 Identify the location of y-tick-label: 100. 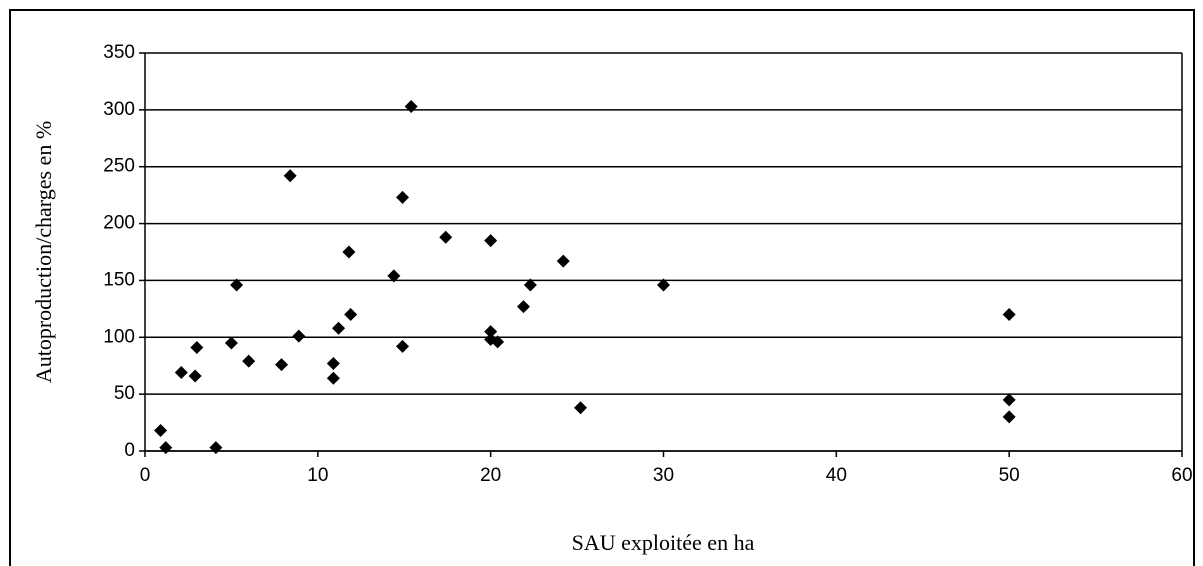
(119, 336).